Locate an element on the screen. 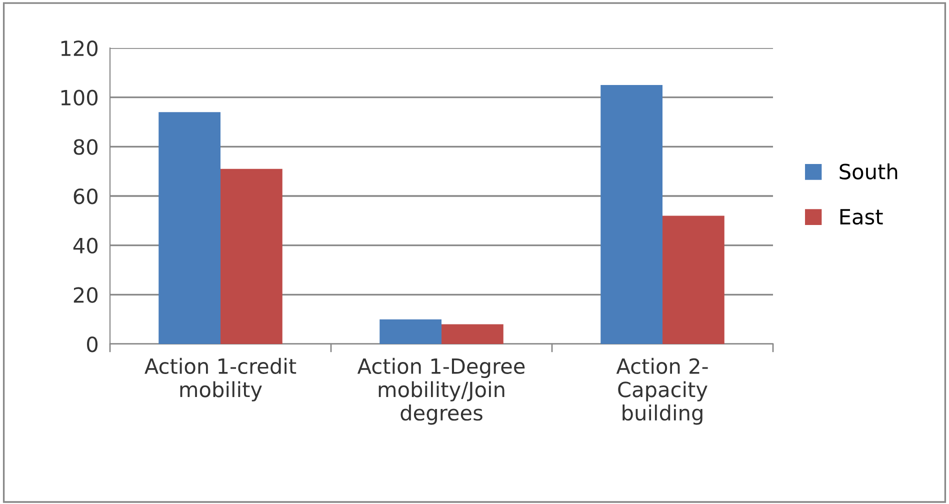 The image size is (949, 504). x-tick-label: Action 2- Capacity building is located at coordinates (662, 391).